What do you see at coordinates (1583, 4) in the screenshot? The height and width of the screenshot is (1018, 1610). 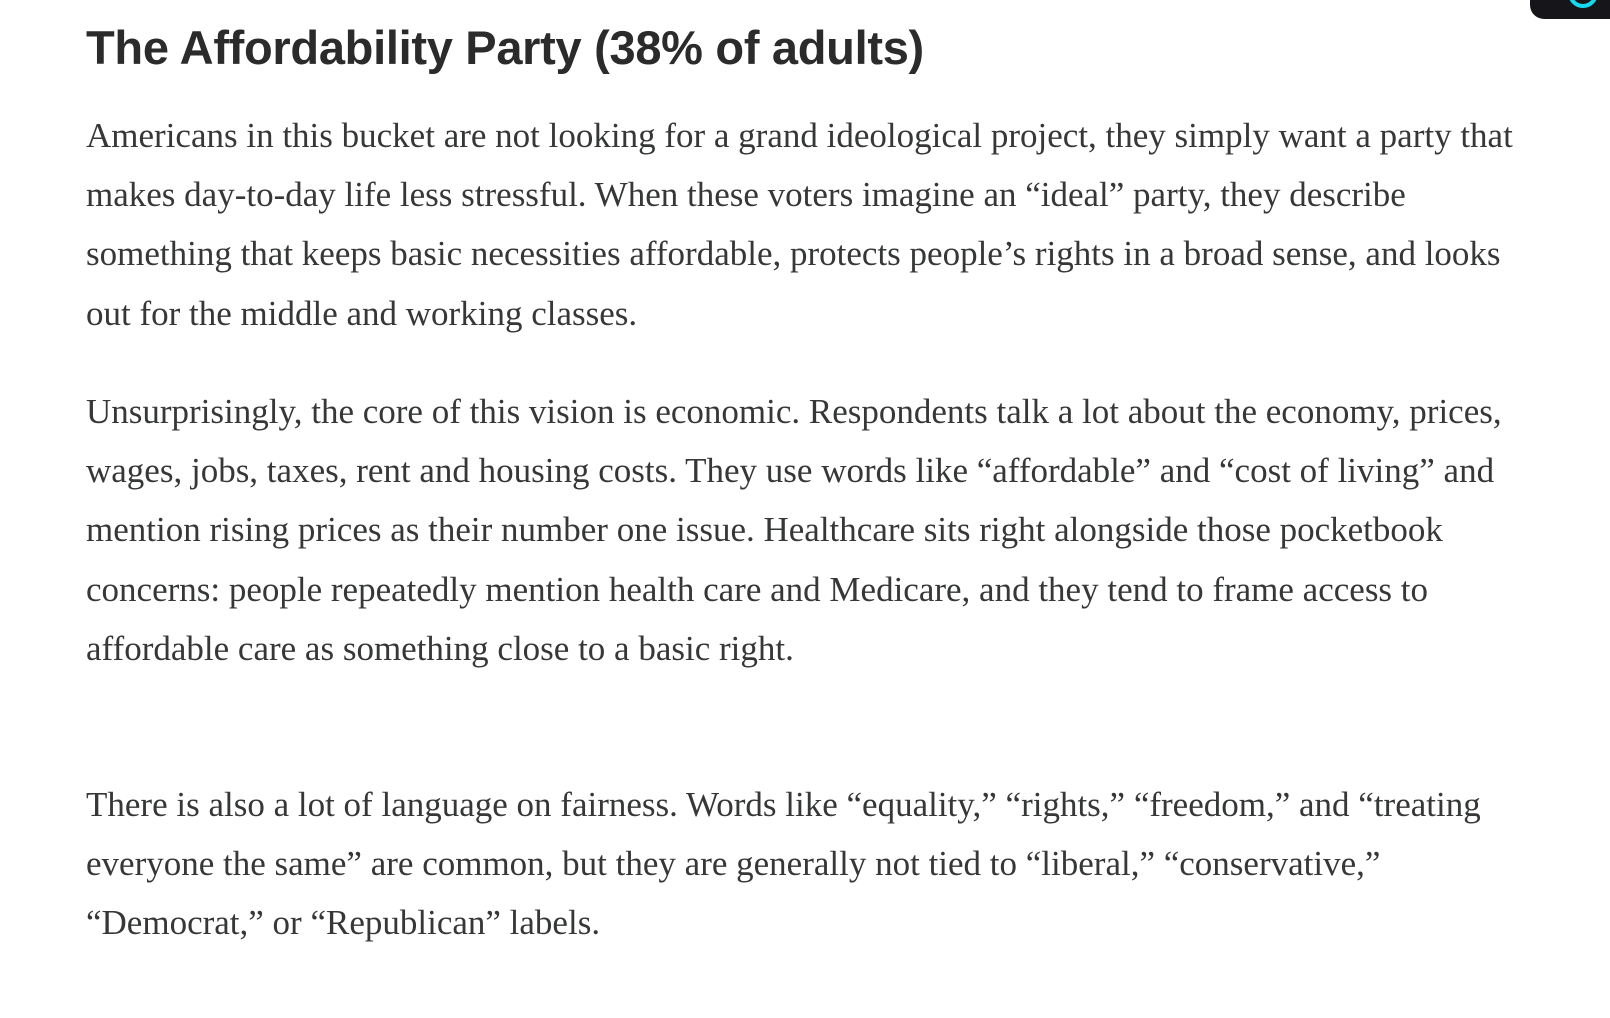 I see `ring-icon` at bounding box center [1583, 4].